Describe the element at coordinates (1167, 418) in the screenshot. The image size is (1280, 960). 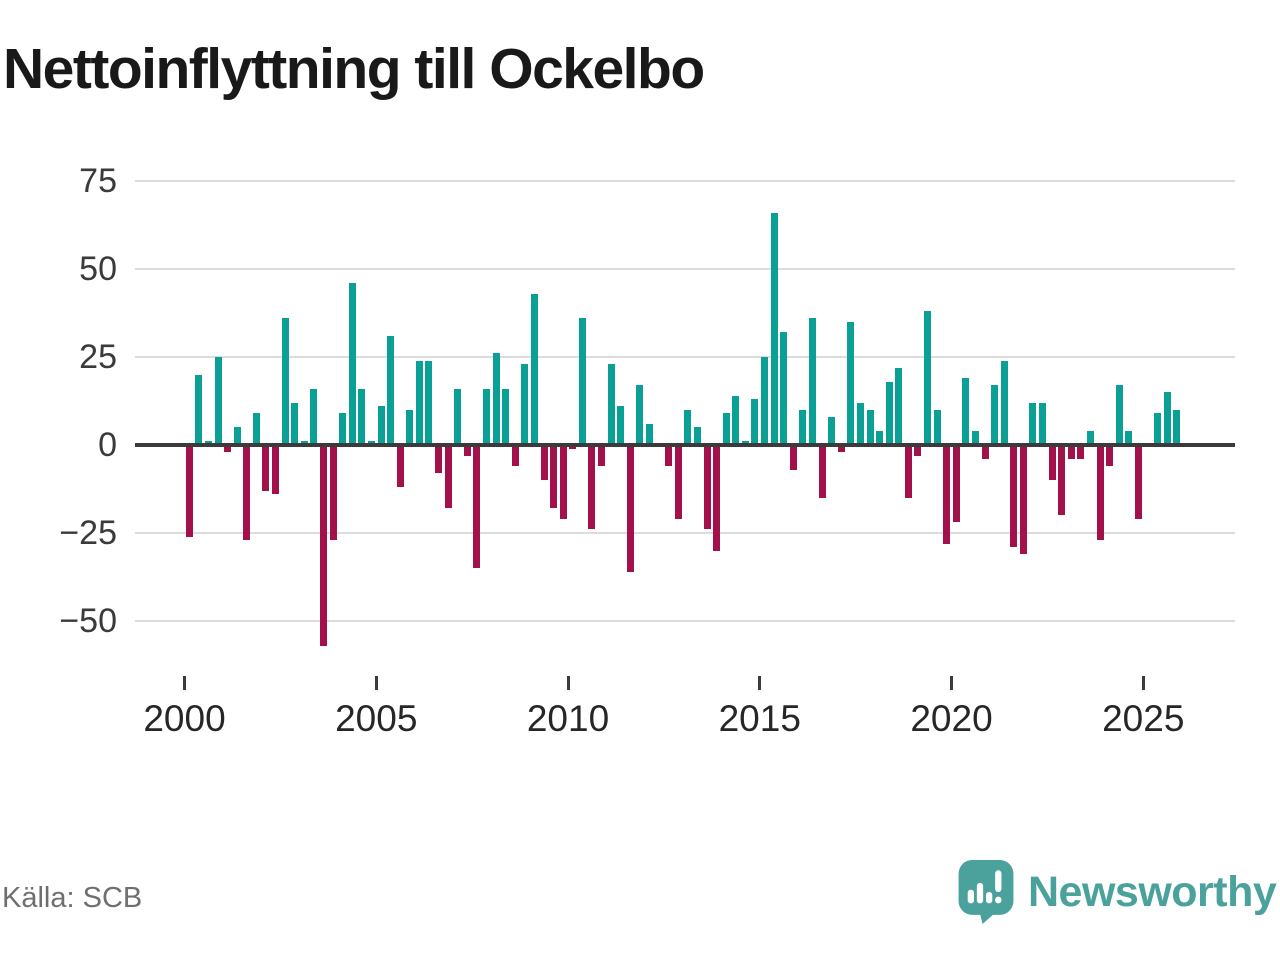
I see `bar-2025-q3` at that location.